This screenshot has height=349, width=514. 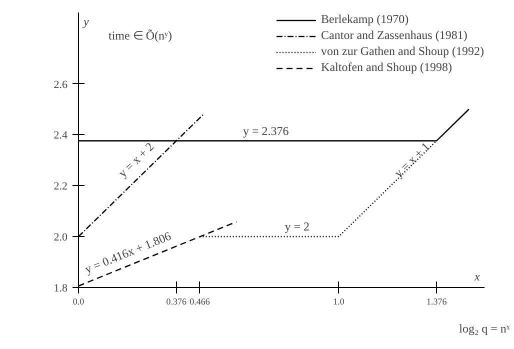 I want to click on annotation: y = x + 2, so click(x=136, y=160).